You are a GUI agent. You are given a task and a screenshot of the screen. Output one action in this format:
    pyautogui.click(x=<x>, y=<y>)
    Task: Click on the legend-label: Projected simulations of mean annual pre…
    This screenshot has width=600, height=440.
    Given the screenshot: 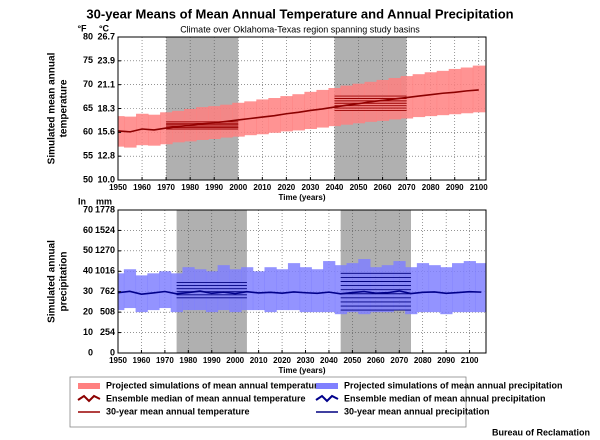 What is the action you would take?
    pyautogui.click(x=453, y=385)
    